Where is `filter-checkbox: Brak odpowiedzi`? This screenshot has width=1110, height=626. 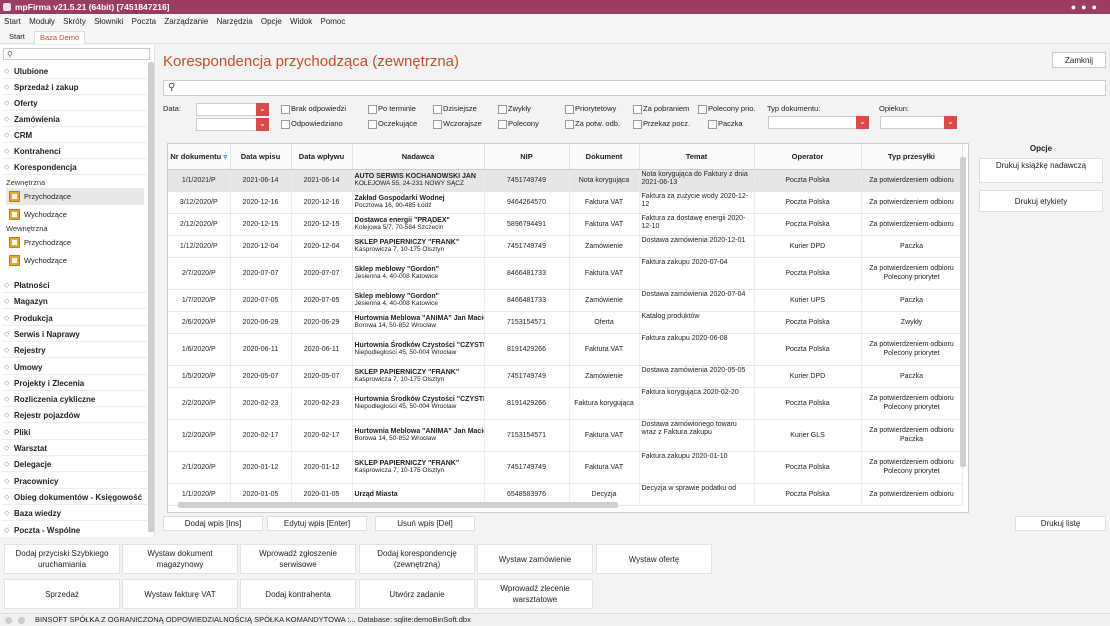
filter-checkbox: Brak odpowiedzi is located at coordinates (313, 109).